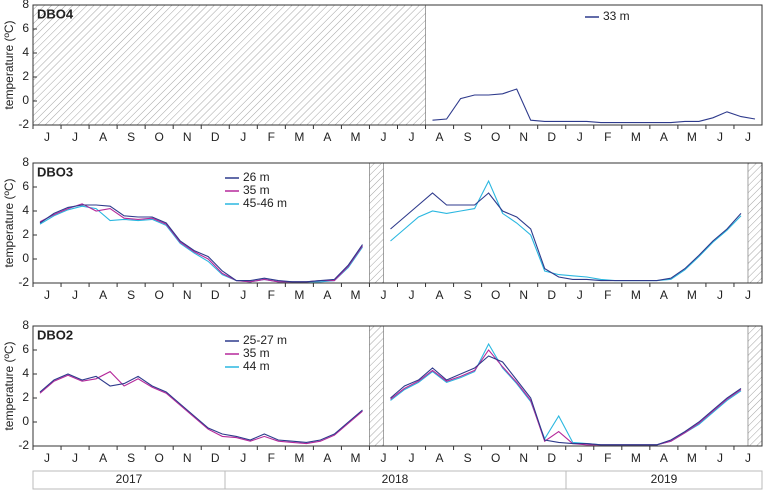 The image size is (763, 490). I want to click on panel-title: DBO3, so click(55, 171).